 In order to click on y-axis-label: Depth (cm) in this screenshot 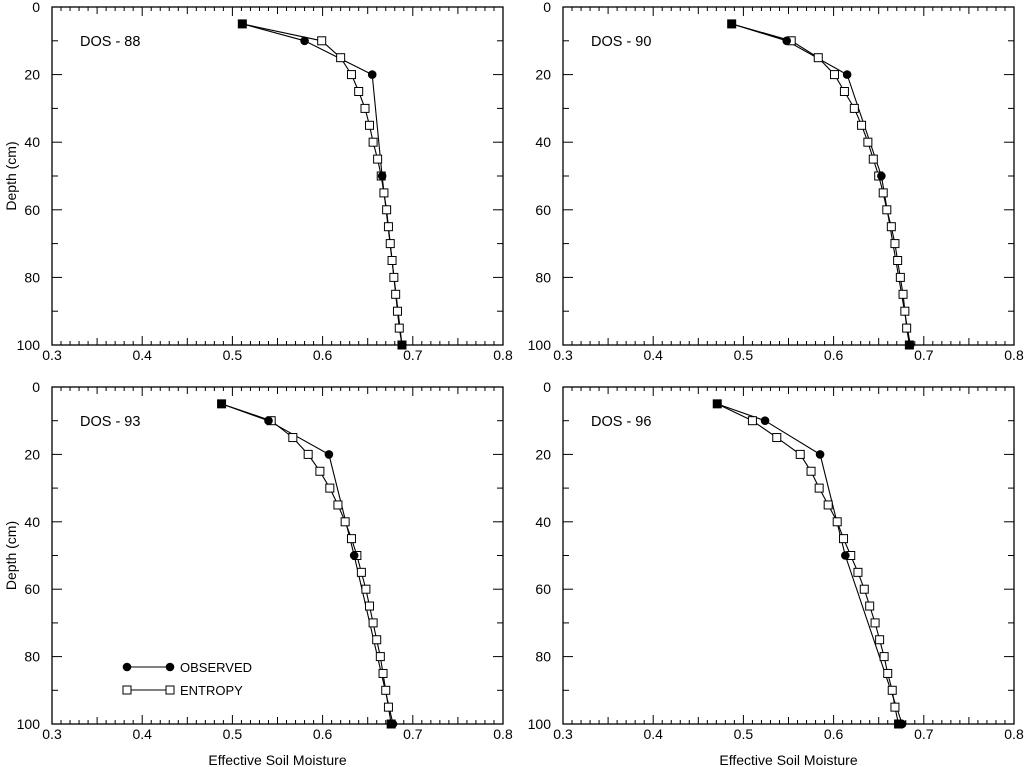, I will do `click(11, 555)`.